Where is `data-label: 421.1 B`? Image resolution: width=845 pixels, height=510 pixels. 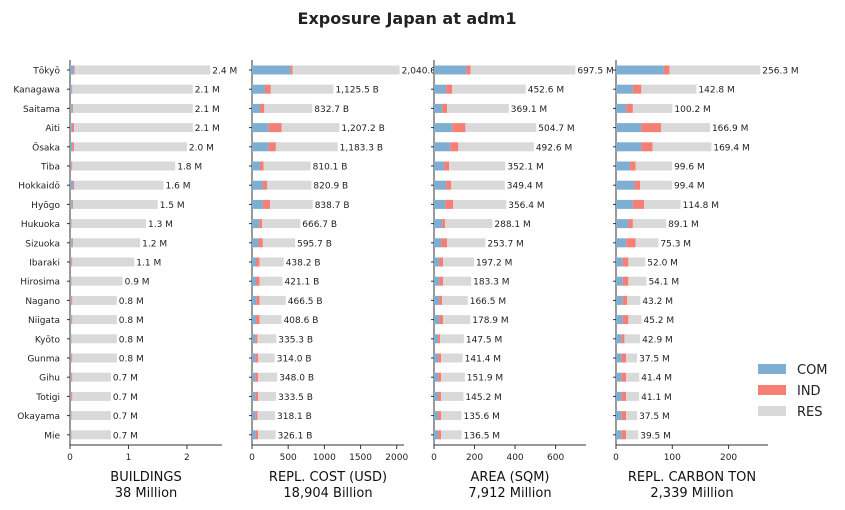
data-label: 421.1 B is located at coordinates (301, 283).